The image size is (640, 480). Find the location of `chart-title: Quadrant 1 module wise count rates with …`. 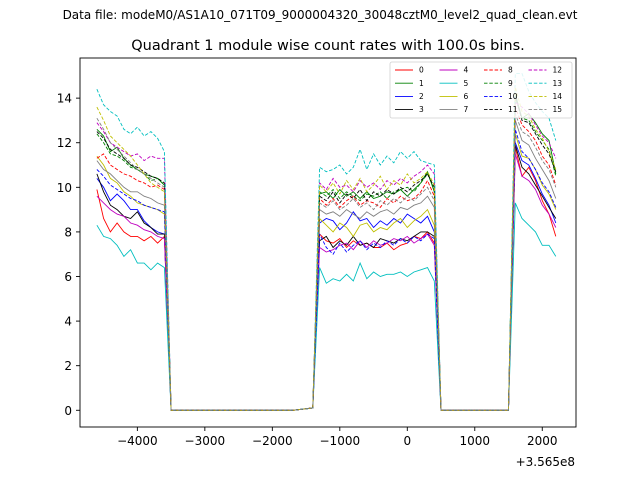

chart-title: Quadrant 1 module wise count rates with … is located at coordinates (328, 46).